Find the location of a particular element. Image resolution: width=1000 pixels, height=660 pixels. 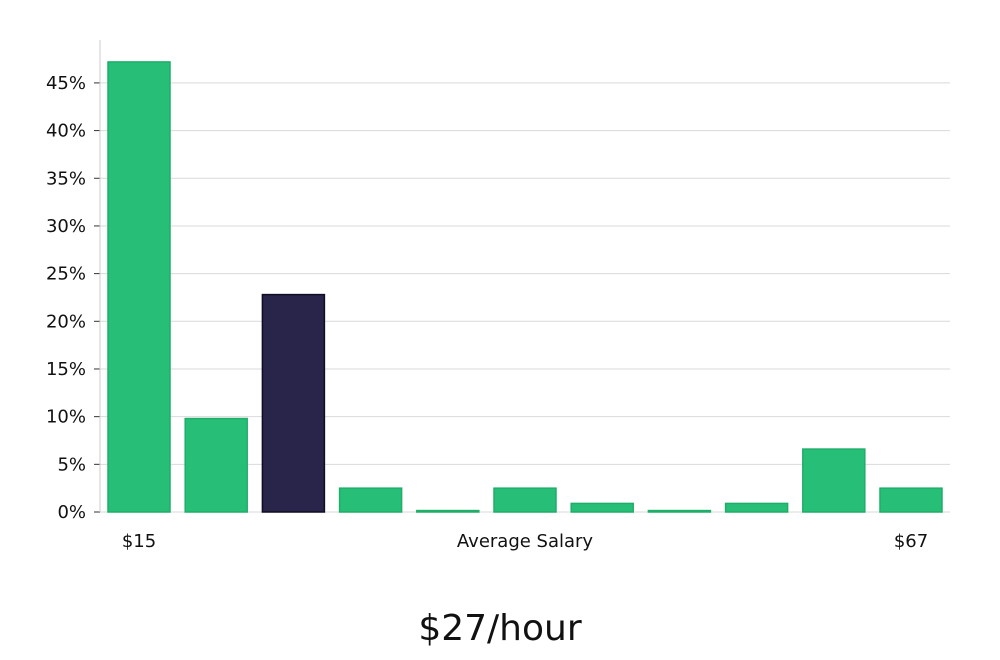

x-end-label: $67 is located at coordinates (911, 541).